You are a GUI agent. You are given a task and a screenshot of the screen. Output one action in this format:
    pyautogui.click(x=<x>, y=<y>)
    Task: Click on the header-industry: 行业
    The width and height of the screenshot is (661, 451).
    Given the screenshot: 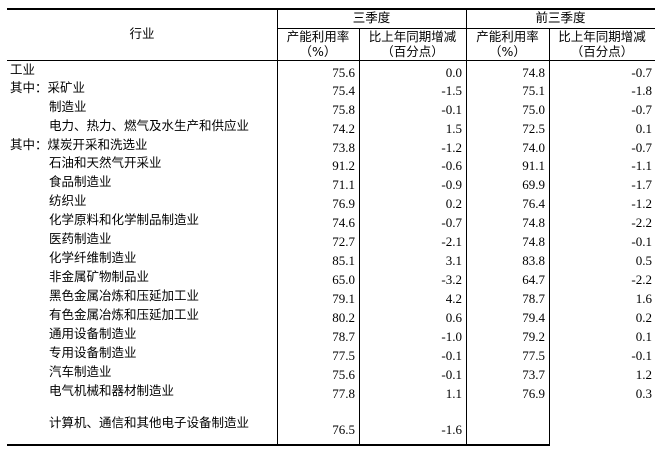 What is the action you would take?
    pyautogui.click(x=142, y=33)
    